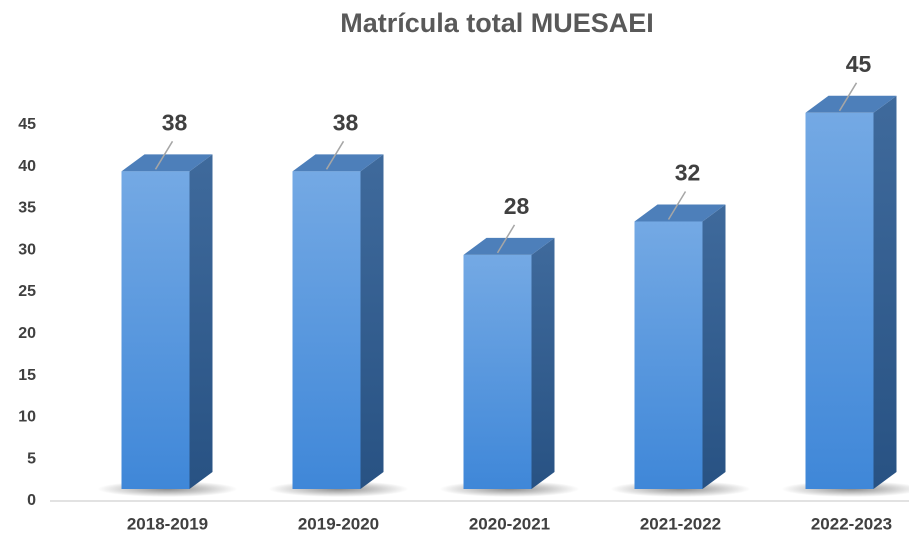  Describe the element at coordinates (27, 208) in the screenshot. I see `y-tick-label: 35` at that location.